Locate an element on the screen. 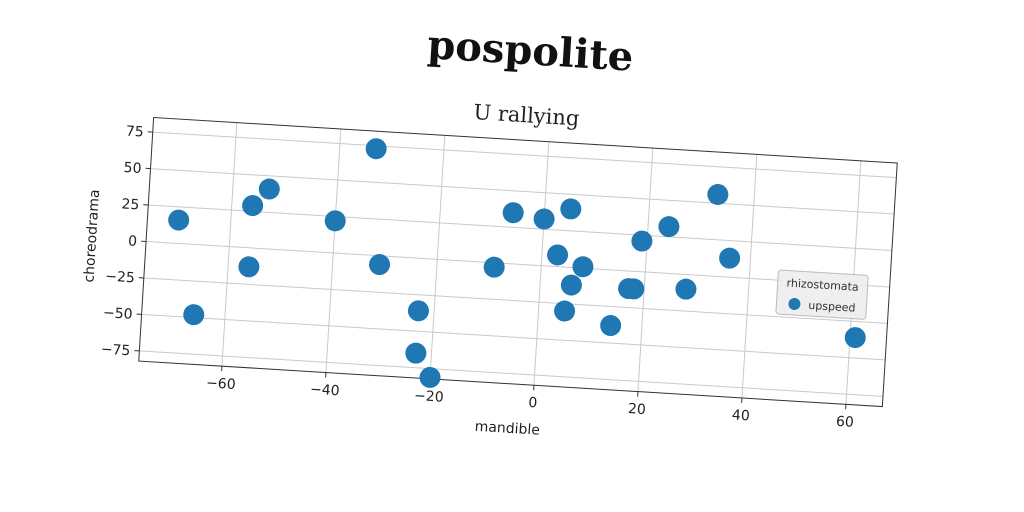  y-tick-label: −50 is located at coordinates (118, 314).